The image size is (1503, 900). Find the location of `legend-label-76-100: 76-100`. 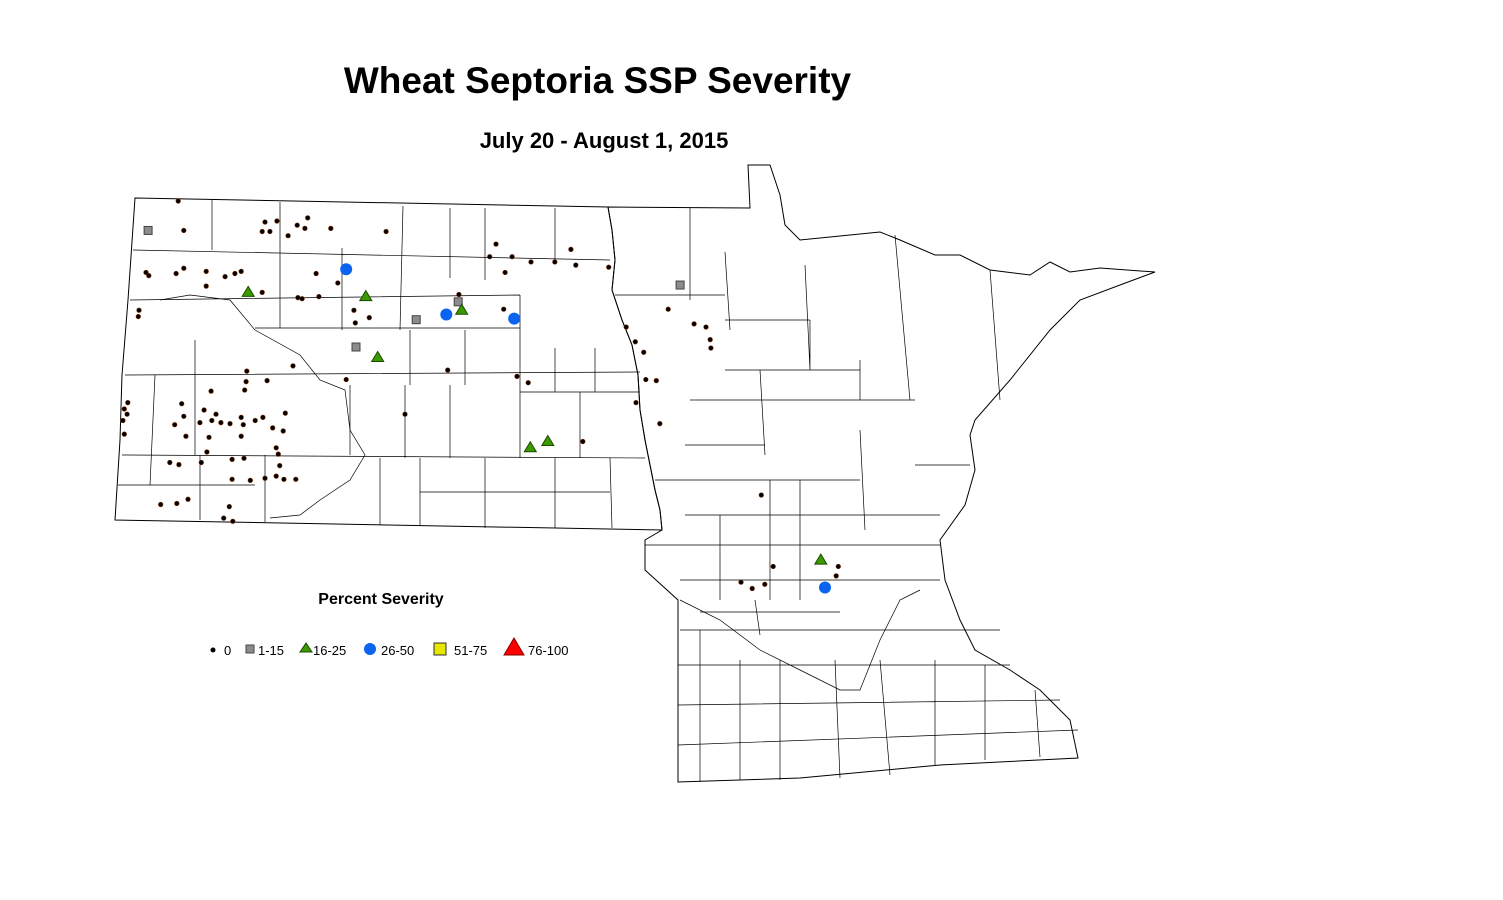

legend-label-76-100: 76-100 is located at coordinates (548, 650).